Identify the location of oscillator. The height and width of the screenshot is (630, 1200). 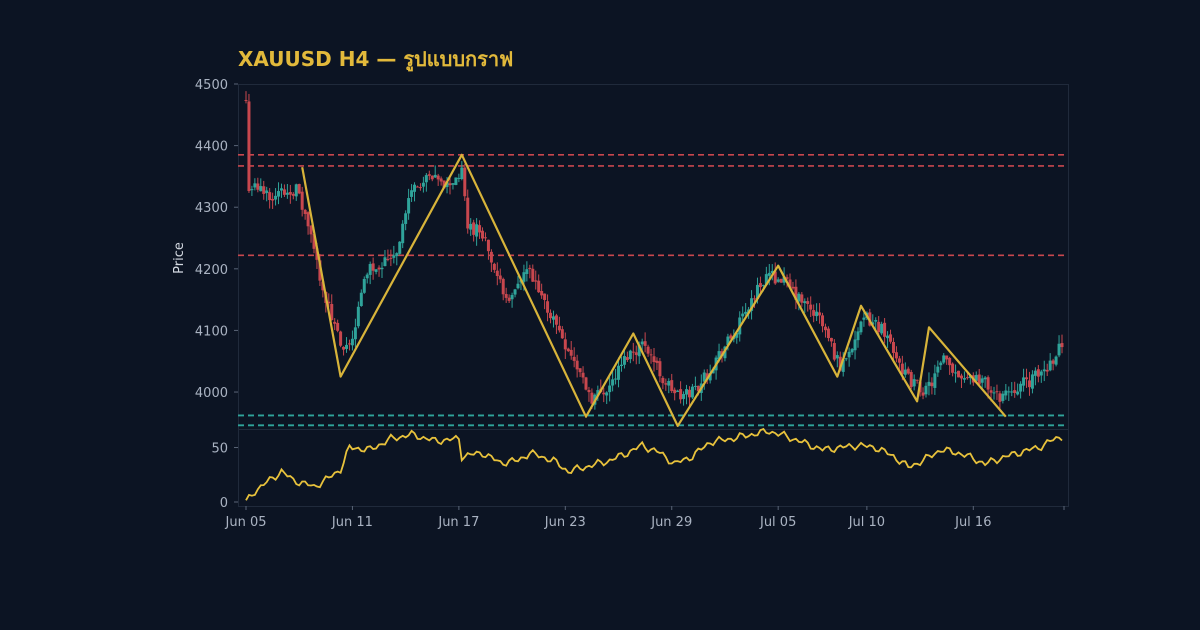
(654, 464).